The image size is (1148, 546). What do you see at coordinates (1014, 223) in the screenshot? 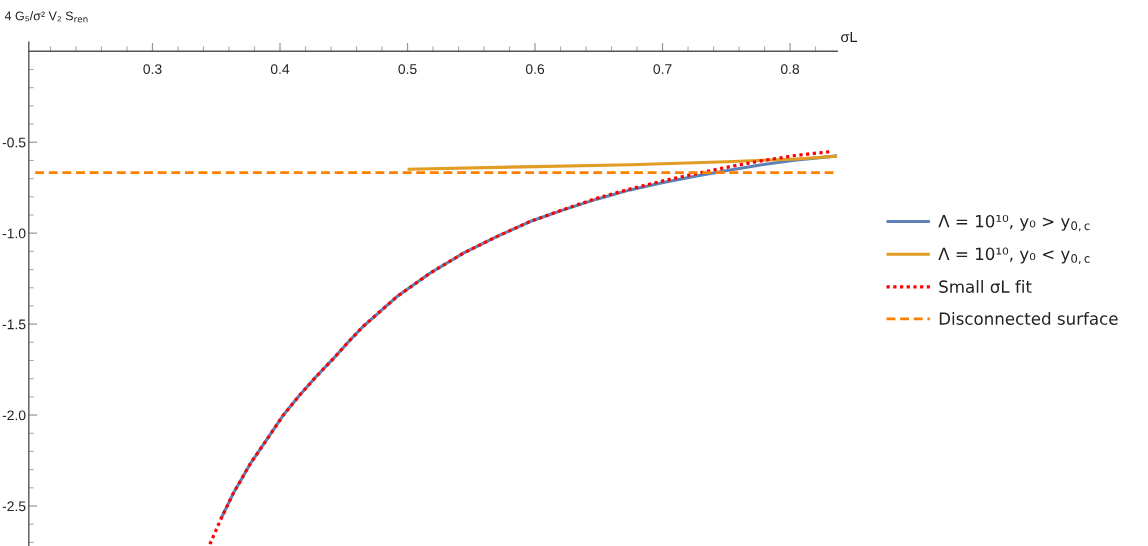
I see `legend-label: Λ = 10¹⁰, y₀ > y$_{0,c}$` at bounding box center [1014, 223].